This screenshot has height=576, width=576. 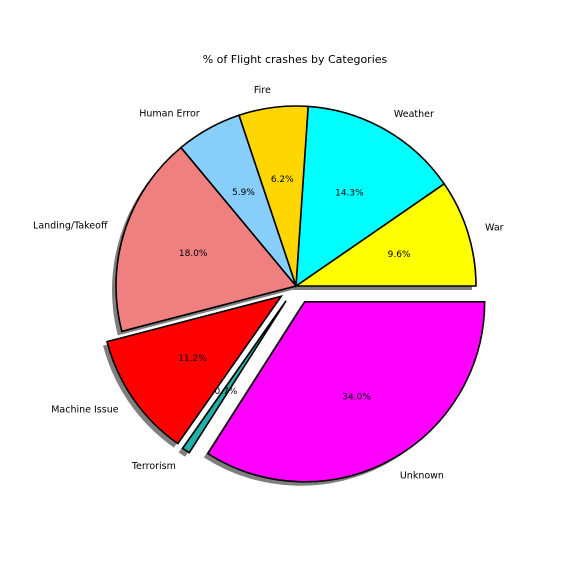 I want to click on chart-title: % of Flight crashes by Categories, so click(x=295, y=59).